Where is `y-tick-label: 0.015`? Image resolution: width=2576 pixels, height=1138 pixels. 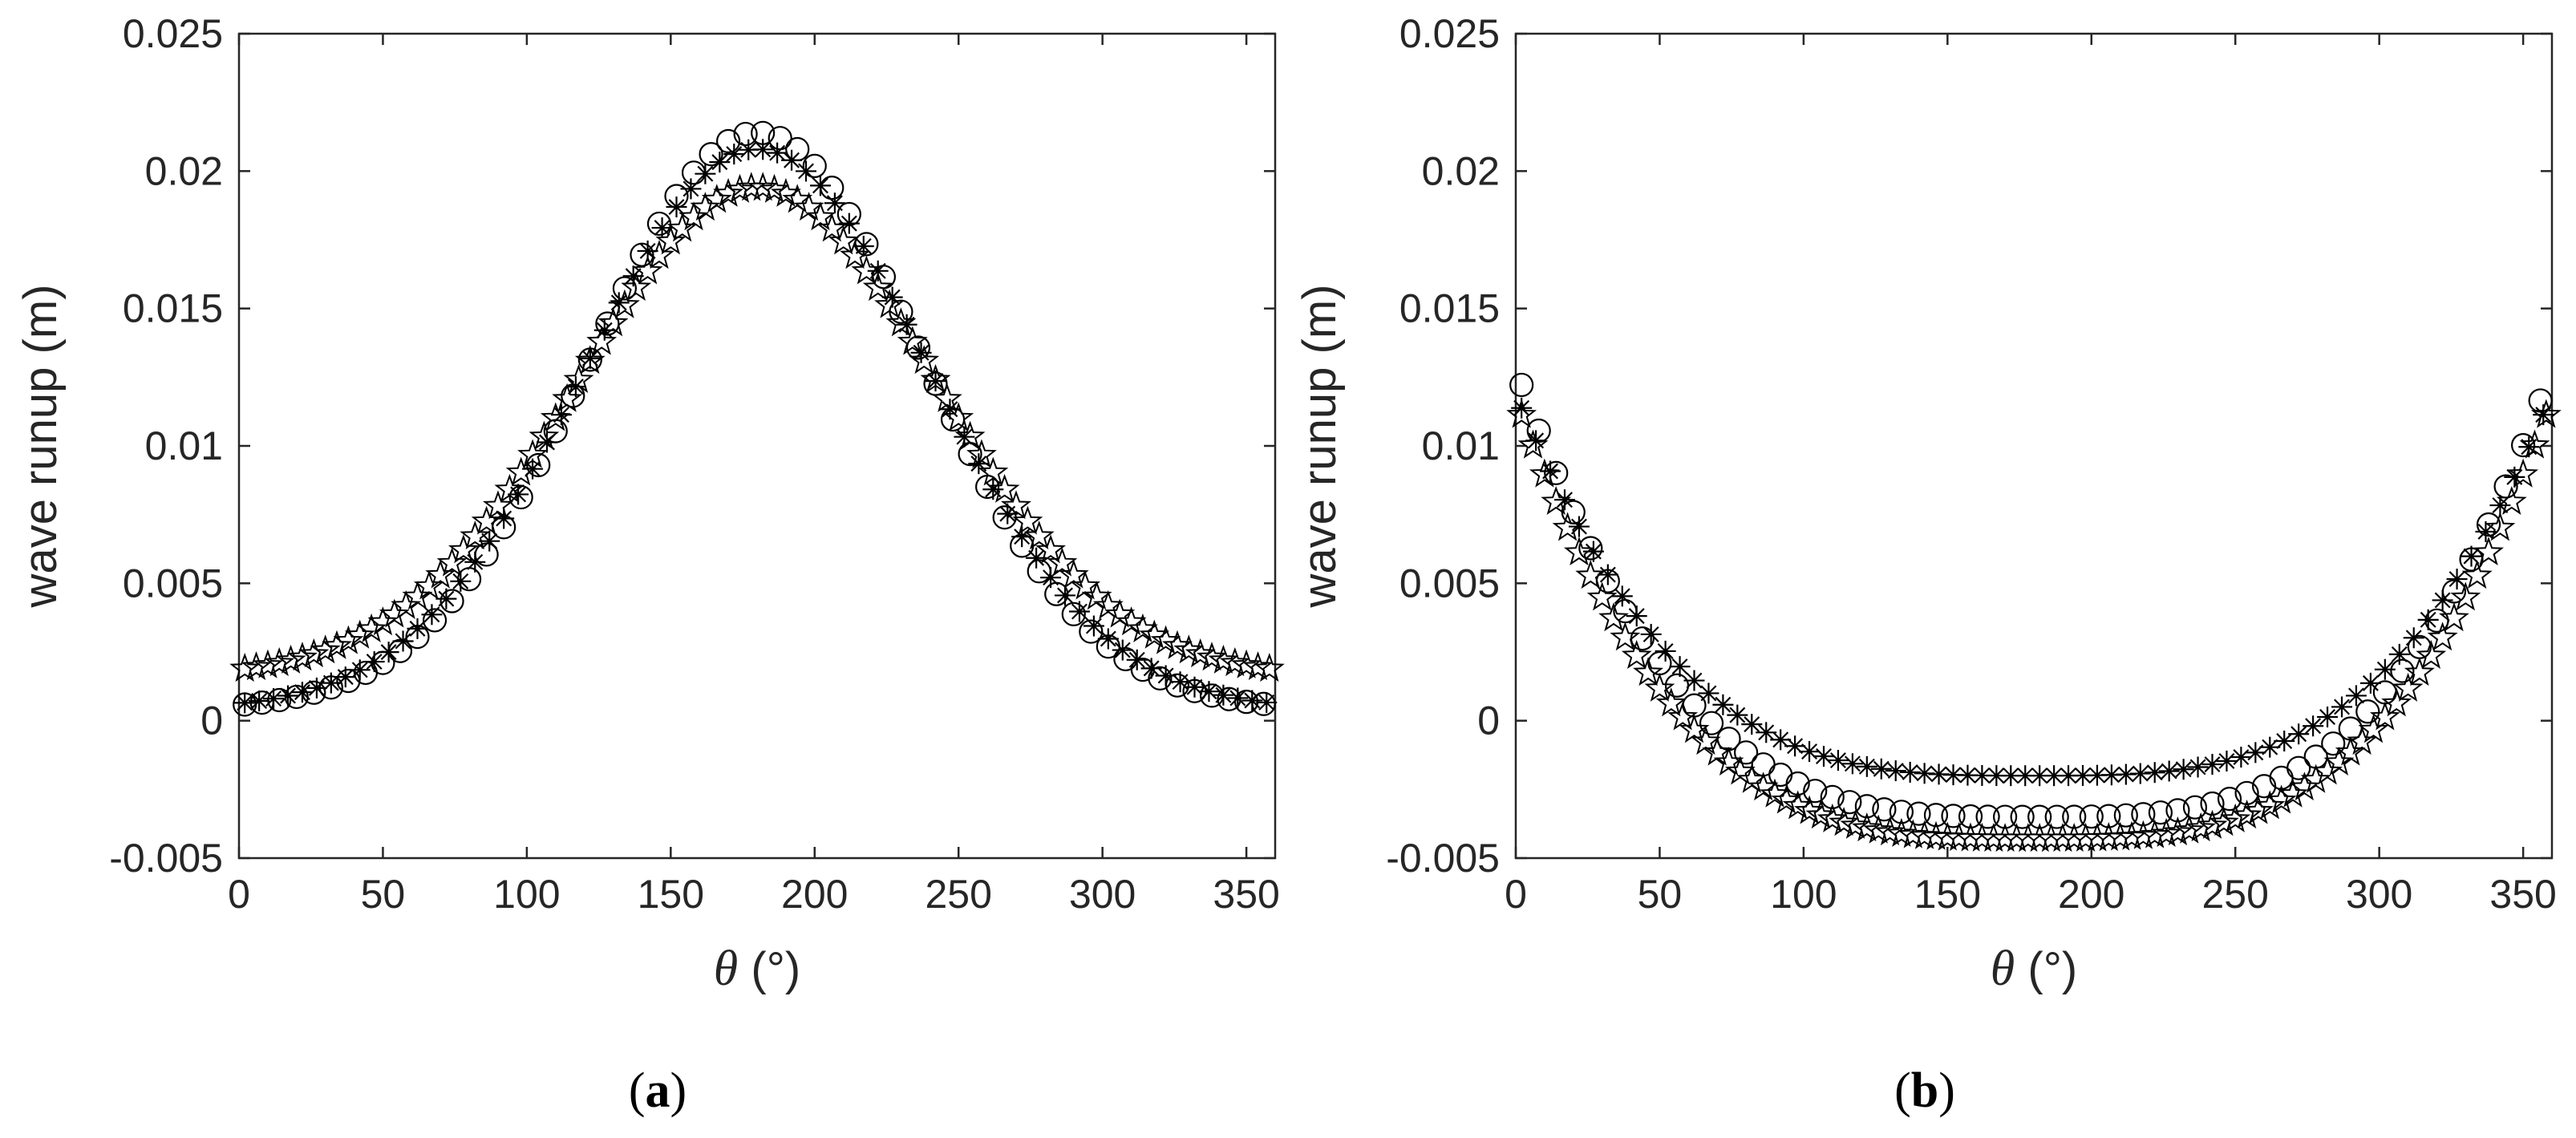
y-tick-label: 0.015 is located at coordinates (1450, 308).